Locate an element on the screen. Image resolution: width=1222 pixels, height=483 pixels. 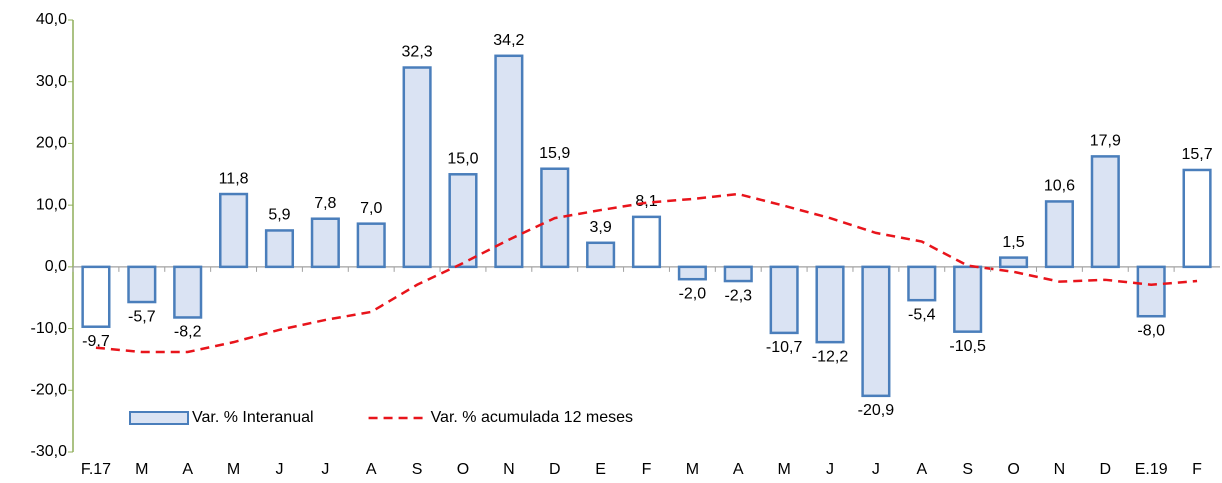
y-tick-label: 30,0 is located at coordinates (51, 81).